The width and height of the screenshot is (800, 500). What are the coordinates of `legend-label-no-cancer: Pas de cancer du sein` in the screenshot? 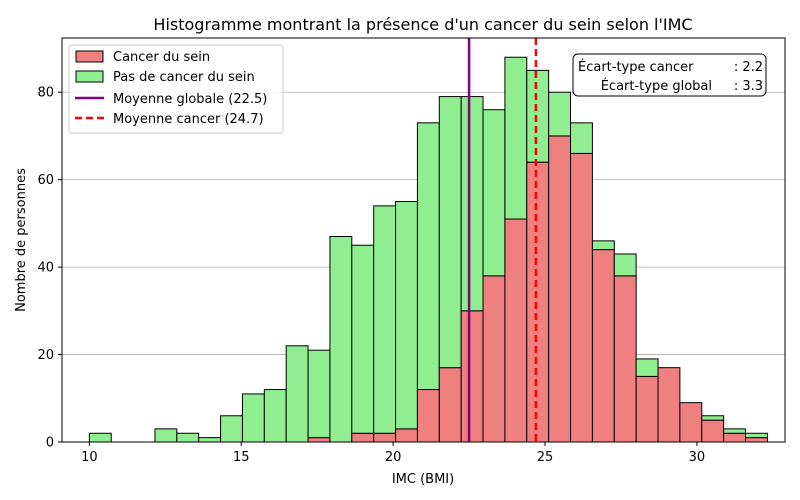 It's located at (184, 77).